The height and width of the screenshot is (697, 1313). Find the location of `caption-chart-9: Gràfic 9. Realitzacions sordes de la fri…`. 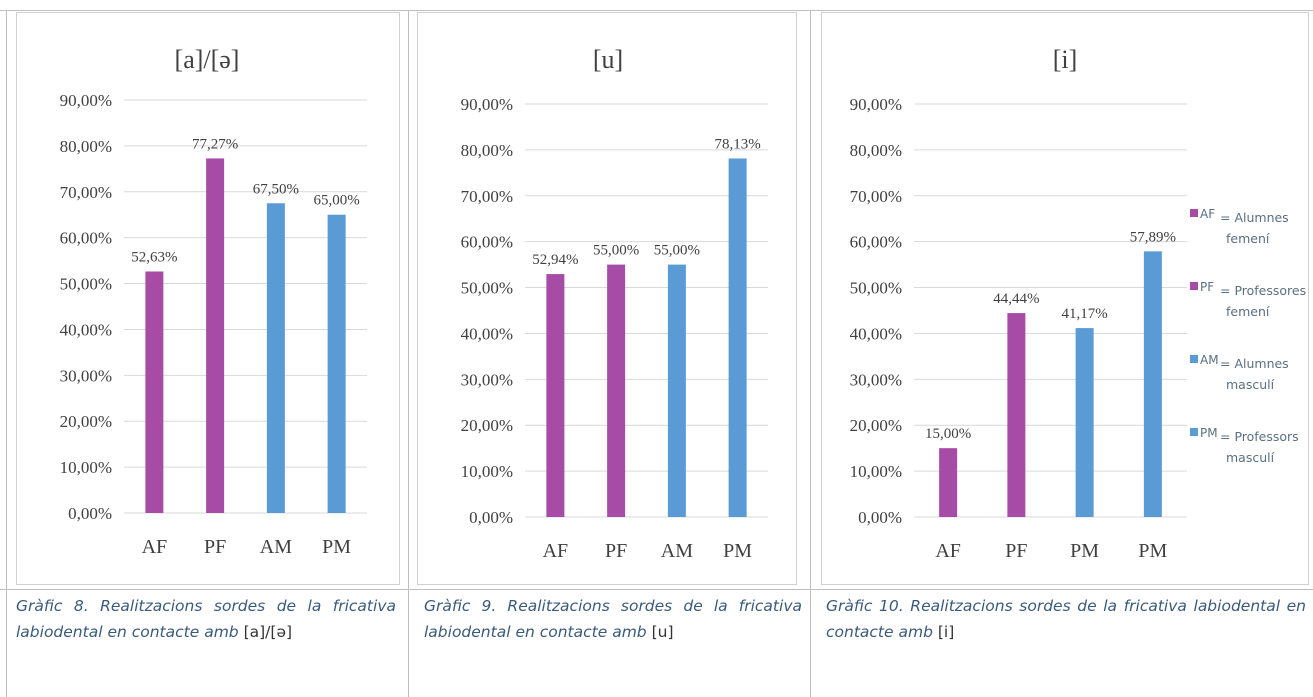

caption-chart-9: Gràfic 9. Realitzacions sordes de la fri… is located at coordinates (613, 619).